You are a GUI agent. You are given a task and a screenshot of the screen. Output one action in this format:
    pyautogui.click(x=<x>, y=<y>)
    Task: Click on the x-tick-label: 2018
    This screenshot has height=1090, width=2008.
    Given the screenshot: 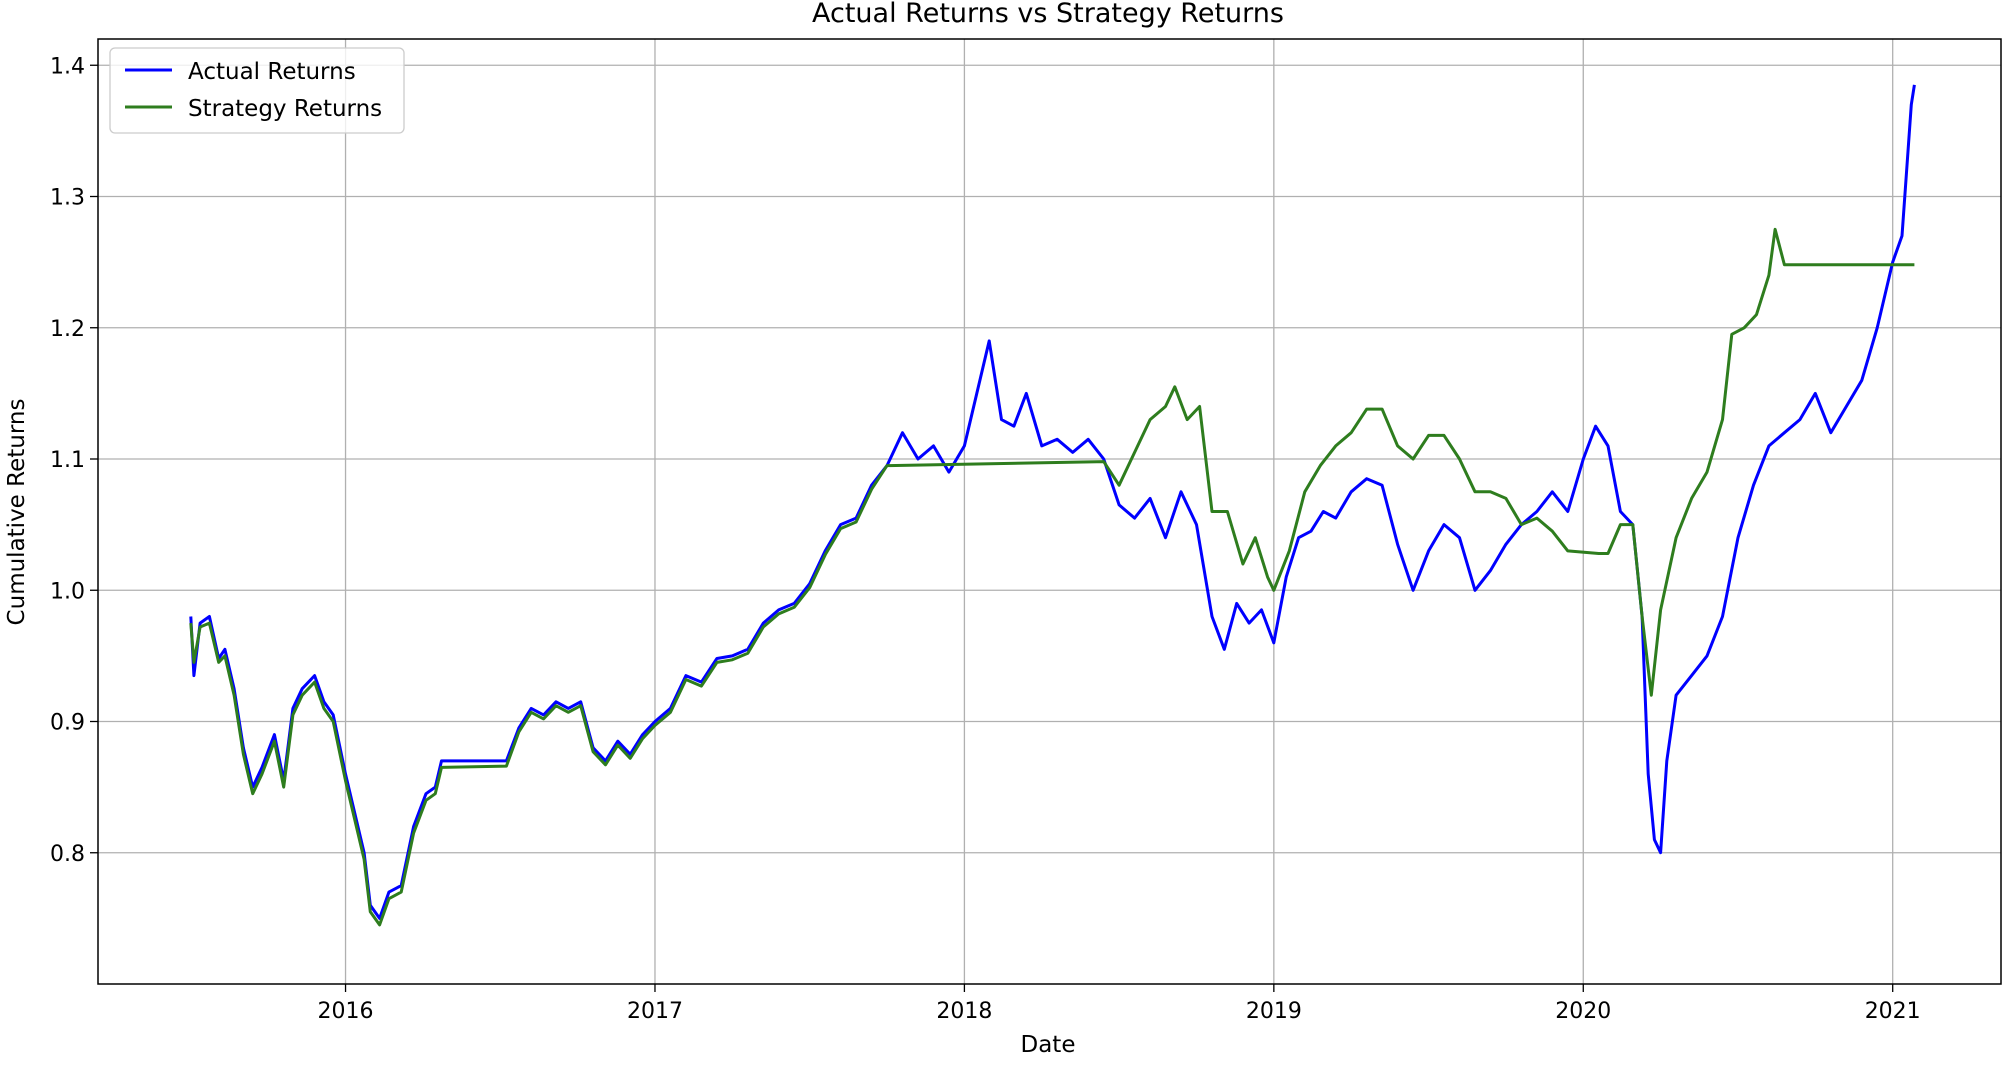 What is the action you would take?
    pyautogui.click(x=964, y=1011)
    